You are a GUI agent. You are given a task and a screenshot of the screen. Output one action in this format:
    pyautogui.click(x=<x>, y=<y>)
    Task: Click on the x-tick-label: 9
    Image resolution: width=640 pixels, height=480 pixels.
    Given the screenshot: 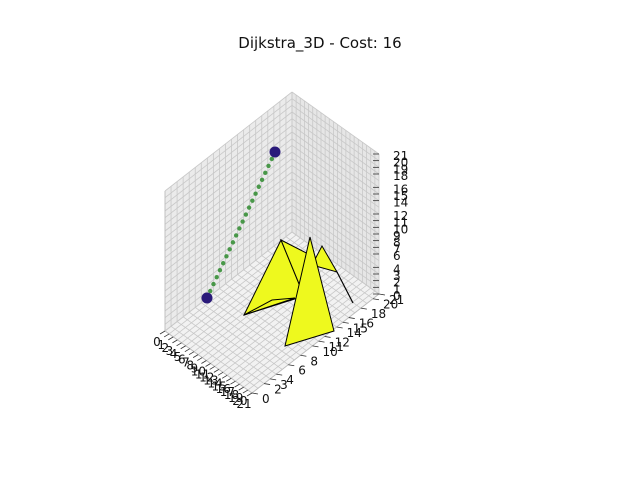 What is the action you would take?
    pyautogui.click(x=194, y=369)
    